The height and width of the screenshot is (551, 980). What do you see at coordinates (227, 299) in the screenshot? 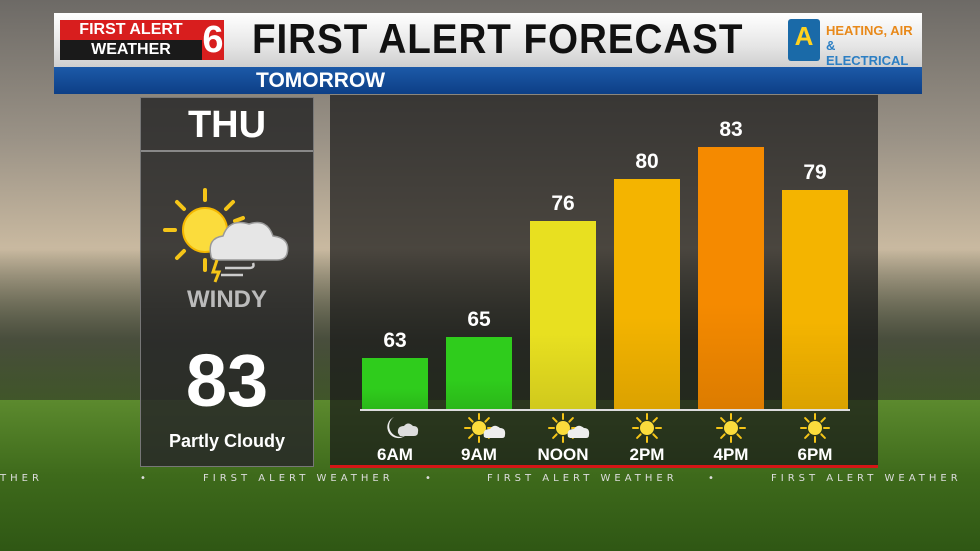
I see `wind-label: WINDY` at bounding box center [227, 299].